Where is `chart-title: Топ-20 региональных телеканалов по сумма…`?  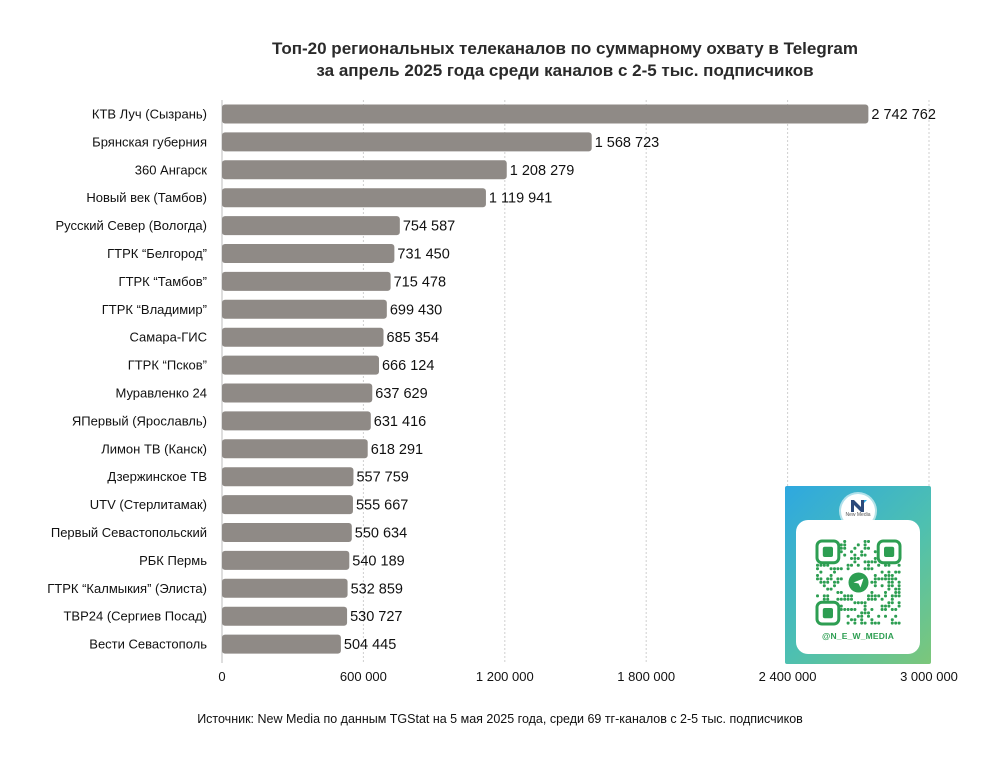 chart-title: Топ-20 региональных телеканалов по сумма… is located at coordinates (565, 60).